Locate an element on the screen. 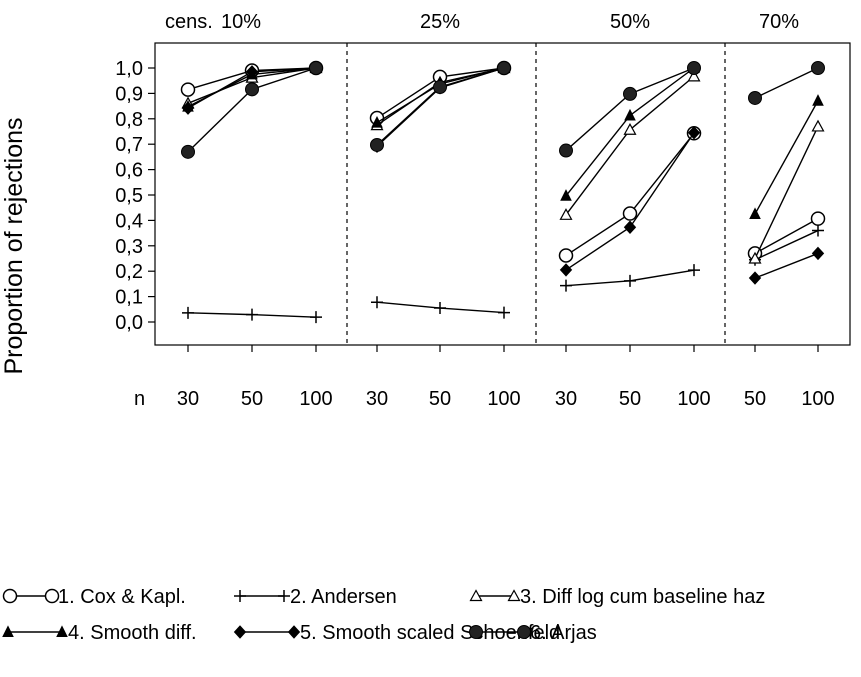  legend-item: 4. Smooth diff. is located at coordinates (99, 633).